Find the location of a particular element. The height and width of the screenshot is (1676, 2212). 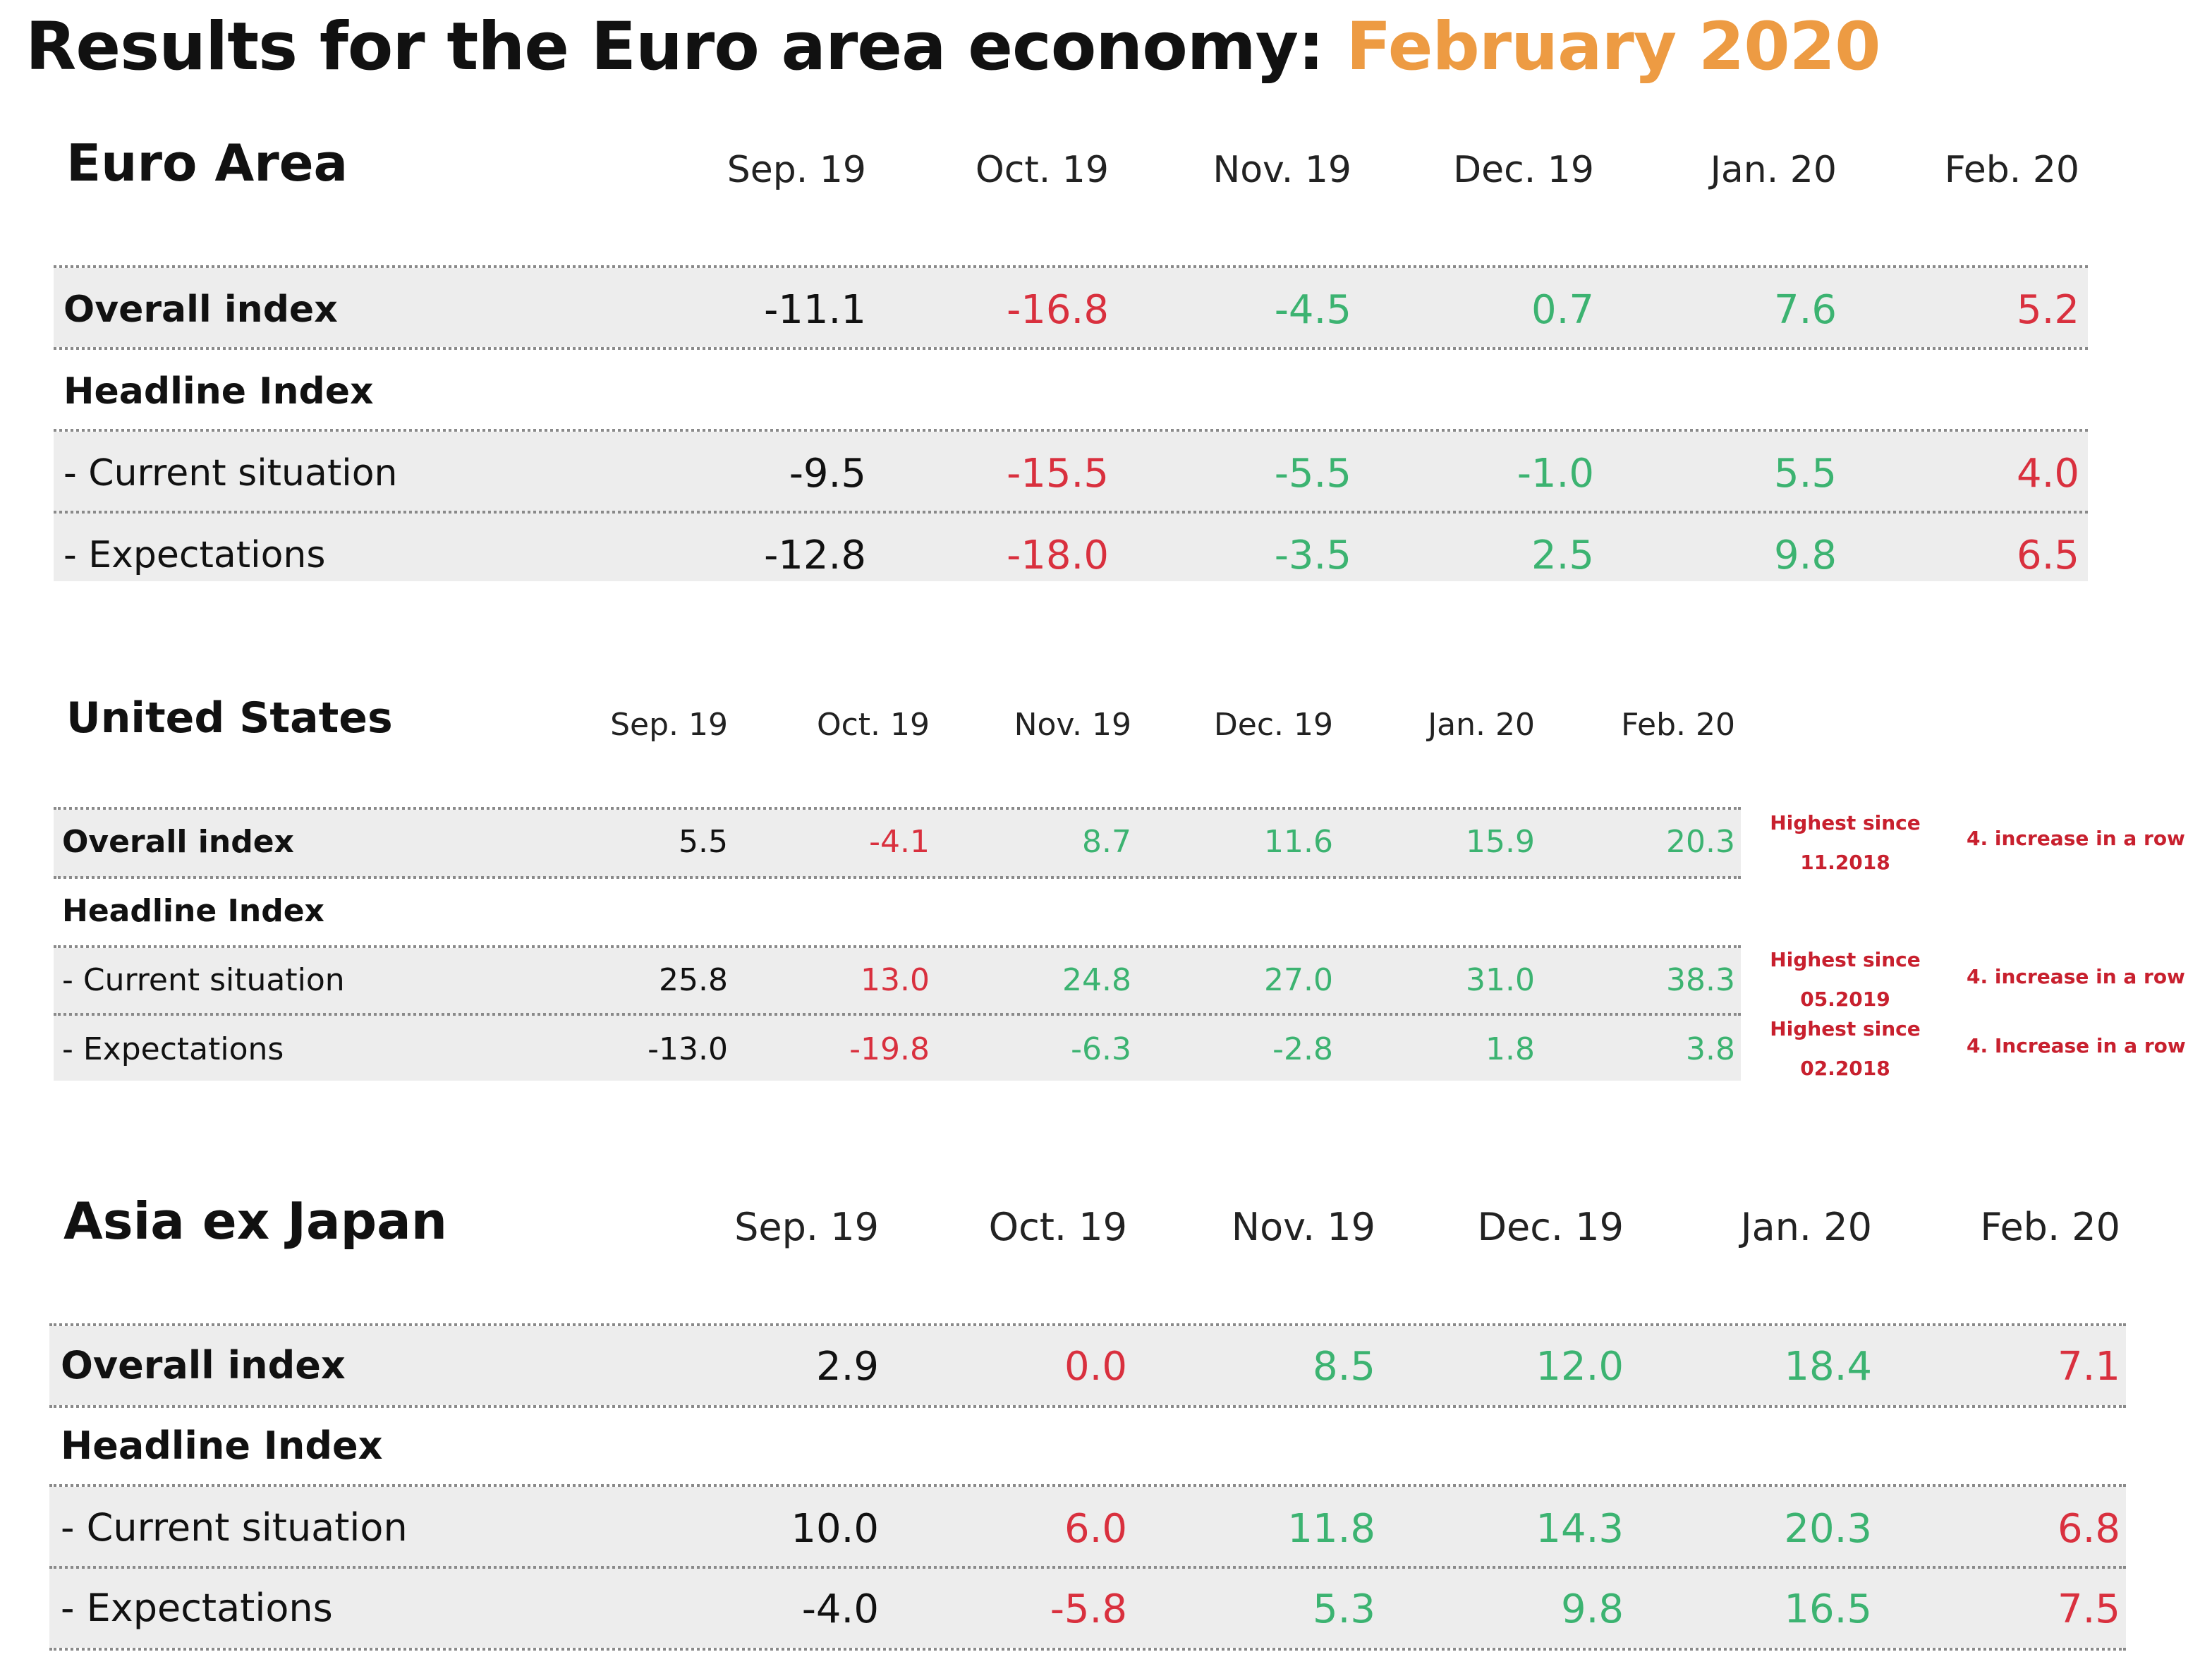

section-name-united-states: United States is located at coordinates (230, 718).